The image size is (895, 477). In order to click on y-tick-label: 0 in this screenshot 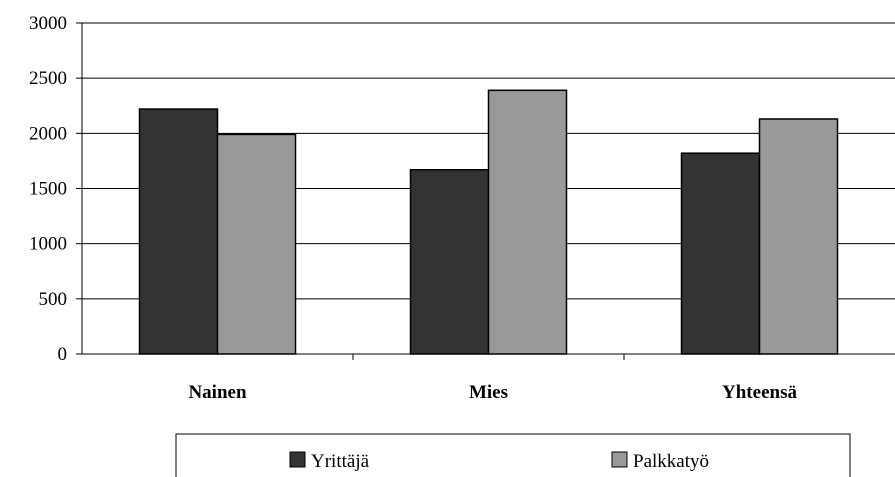, I will do `click(63, 354)`.